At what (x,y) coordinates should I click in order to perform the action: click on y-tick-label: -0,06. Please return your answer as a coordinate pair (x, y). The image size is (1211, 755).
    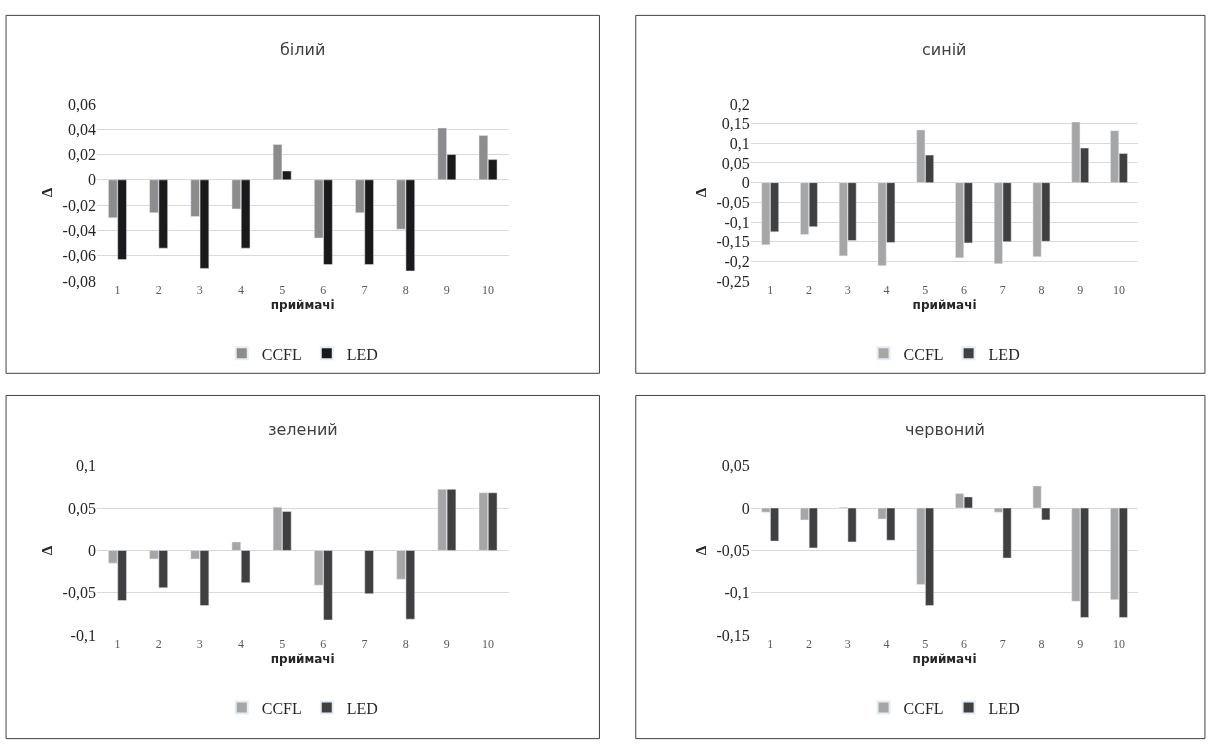
    Looking at the image, I should click on (79, 256).